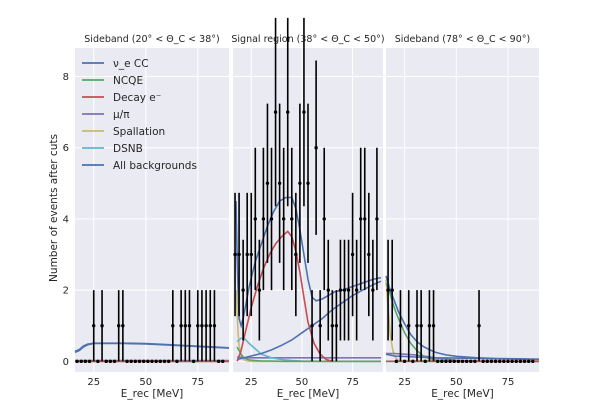 The height and width of the screenshot is (412, 599). Describe the element at coordinates (155, 166) in the screenshot. I see `legend-label-all_bkg: All backgrounds` at that location.